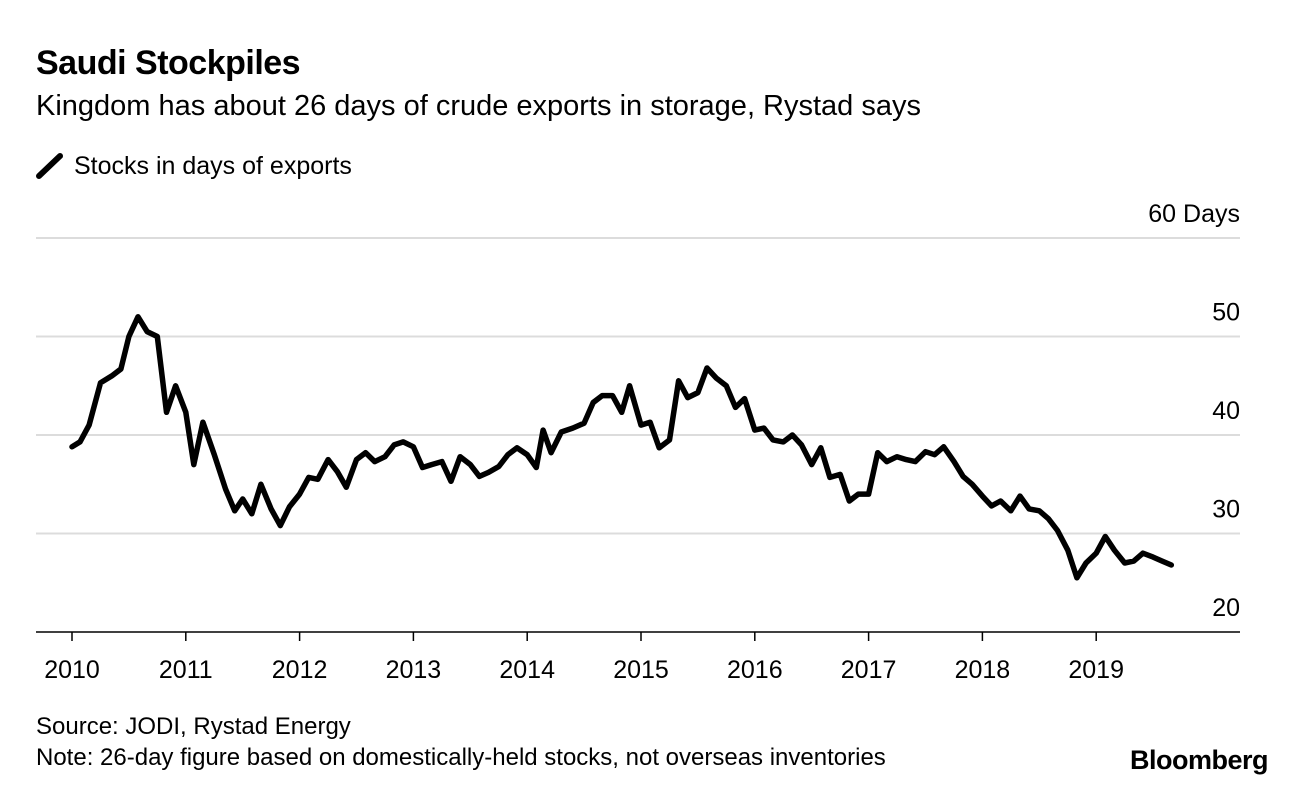 Image resolution: width=1296 pixels, height=786 pixels. What do you see at coordinates (1199, 760) in the screenshot?
I see `bloomberg-logo: Bloomberg` at bounding box center [1199, 760].